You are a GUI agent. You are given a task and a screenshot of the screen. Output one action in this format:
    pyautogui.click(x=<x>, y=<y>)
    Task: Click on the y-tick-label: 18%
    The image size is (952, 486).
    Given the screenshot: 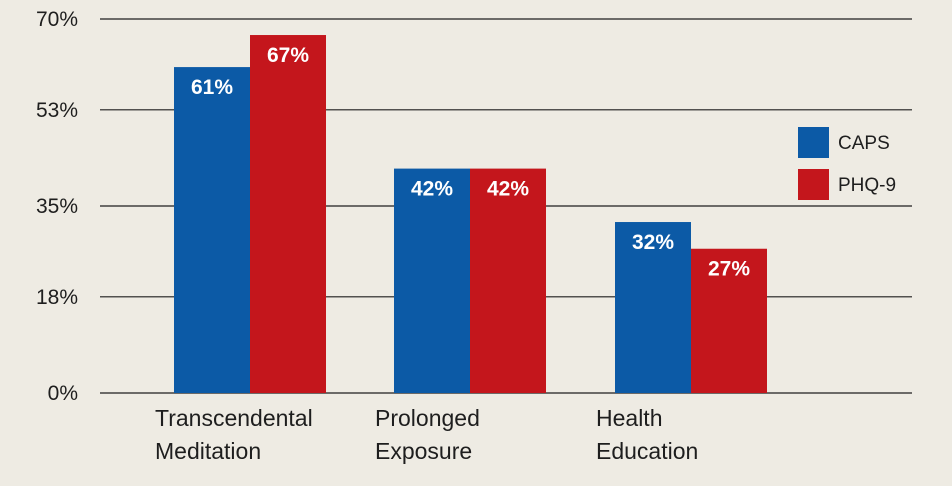 What is the action you would take?
    pyautogui.click(x=57, y=297)
    